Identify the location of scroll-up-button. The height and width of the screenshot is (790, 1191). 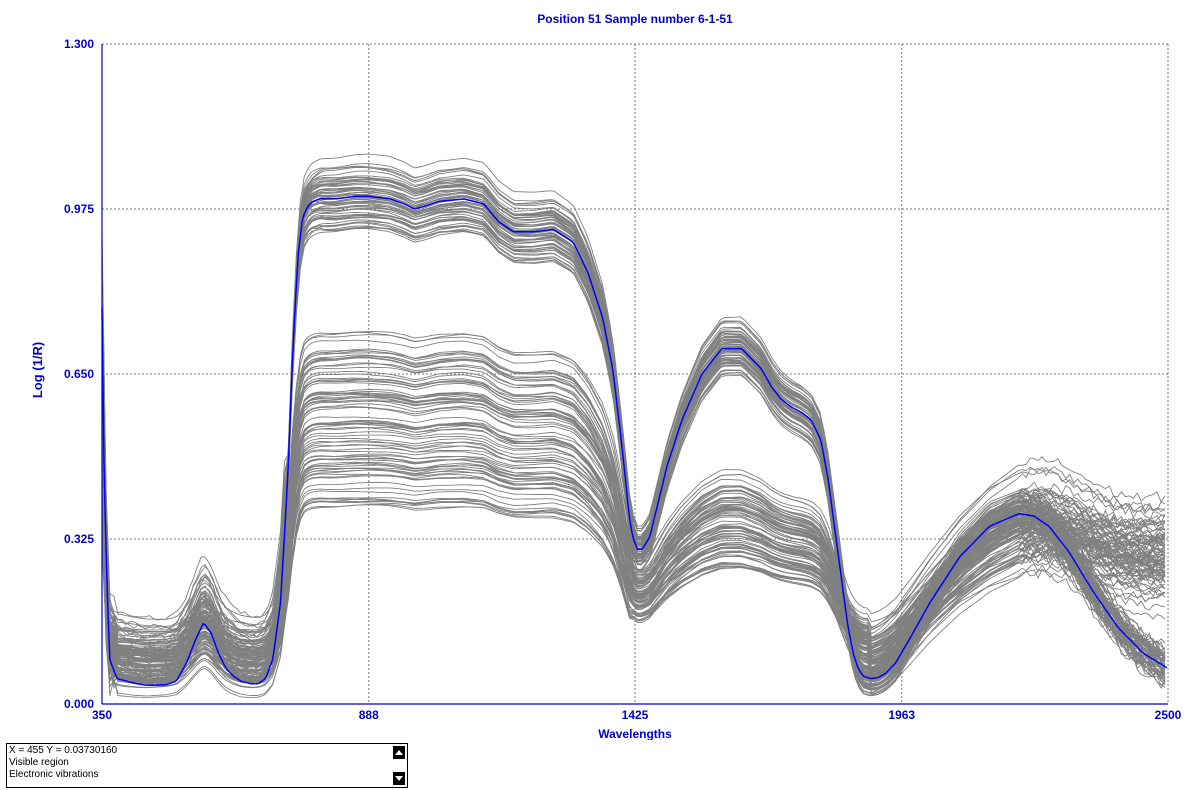
(399, 752).